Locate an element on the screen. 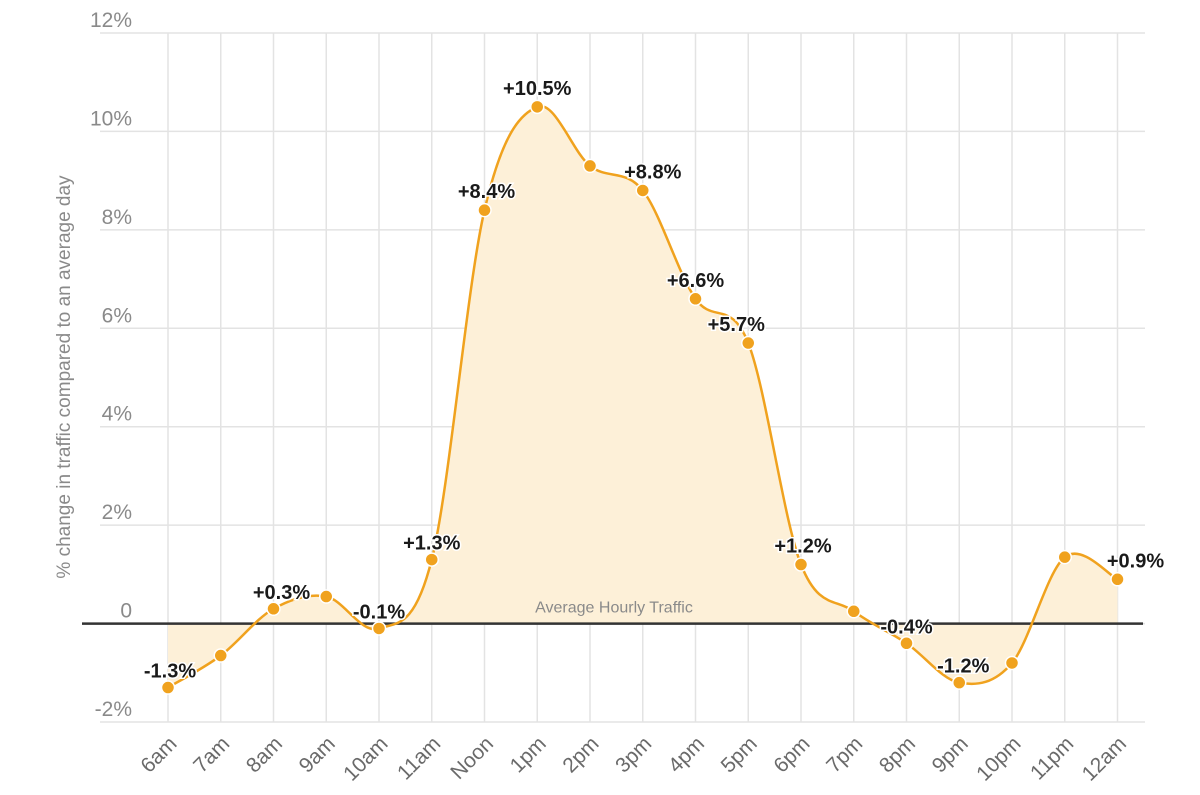  data-label-1pm: +10.5% is located at coordinates (537, 89).